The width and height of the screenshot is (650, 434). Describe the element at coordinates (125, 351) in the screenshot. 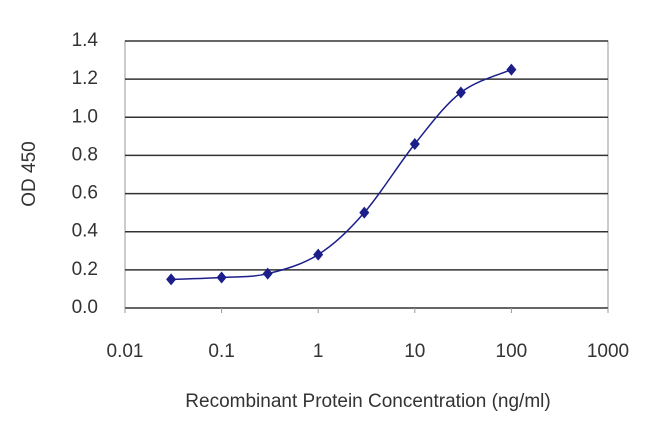

I see `x-tick-label: 0.01` at that location.